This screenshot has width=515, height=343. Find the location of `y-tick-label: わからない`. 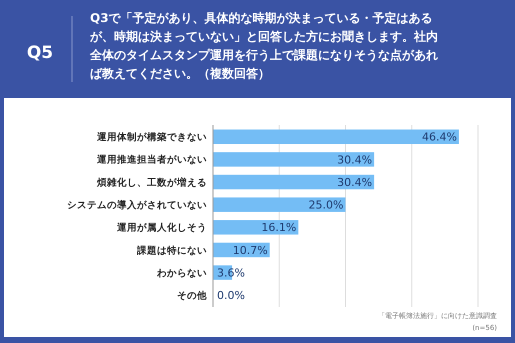

y-tick-label: わからない is located at coordinates (181, 273).